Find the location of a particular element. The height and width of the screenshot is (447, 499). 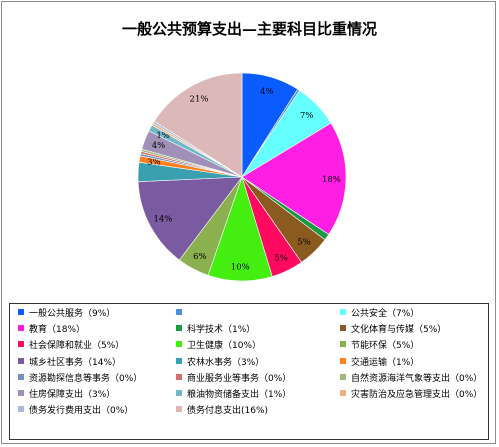

legend-label-2: 公共安全（7%） is located at coordinates (385, 314).